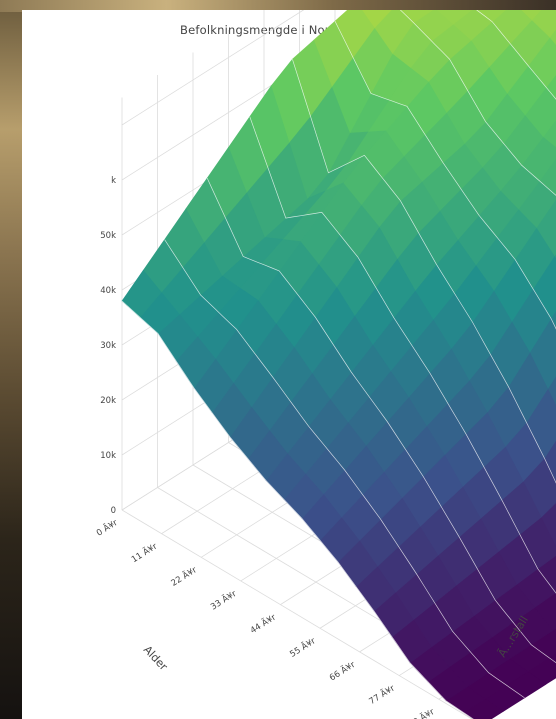 This screenshot has height=719, width=556. Describe the element at coordinates (108, 236) in the screenshot. I see `z-tick-label: 50k` at that location.